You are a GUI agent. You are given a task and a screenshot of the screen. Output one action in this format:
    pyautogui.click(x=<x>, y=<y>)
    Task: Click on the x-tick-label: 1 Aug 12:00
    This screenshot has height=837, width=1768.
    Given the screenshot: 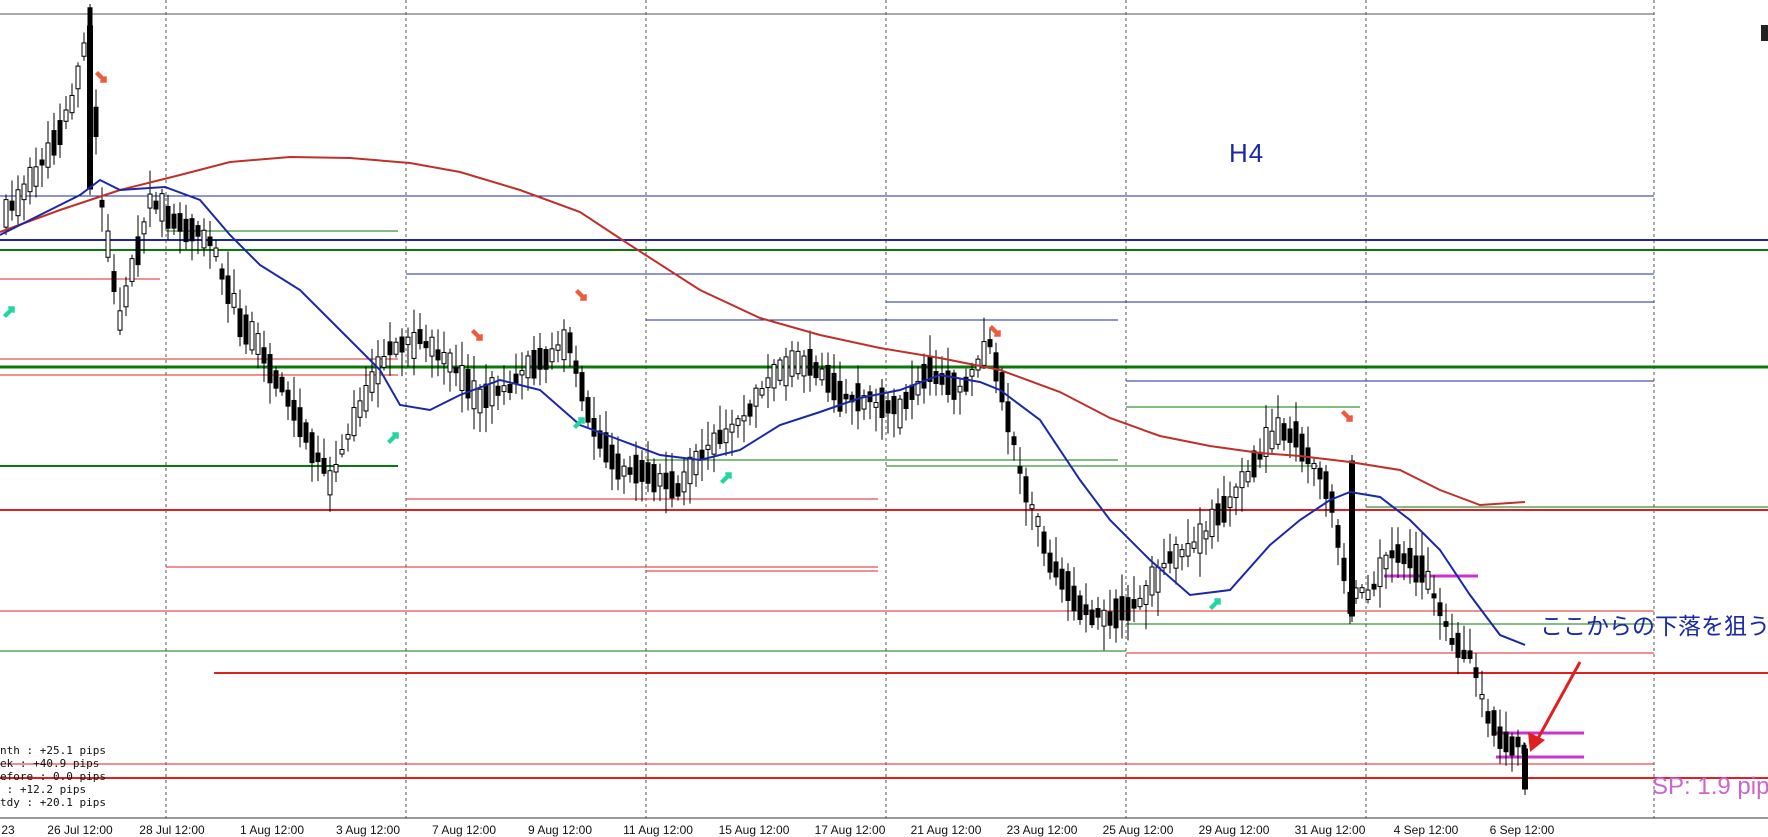 What is the action you would take?
    pyautogui.click(x=272, y=830)
    